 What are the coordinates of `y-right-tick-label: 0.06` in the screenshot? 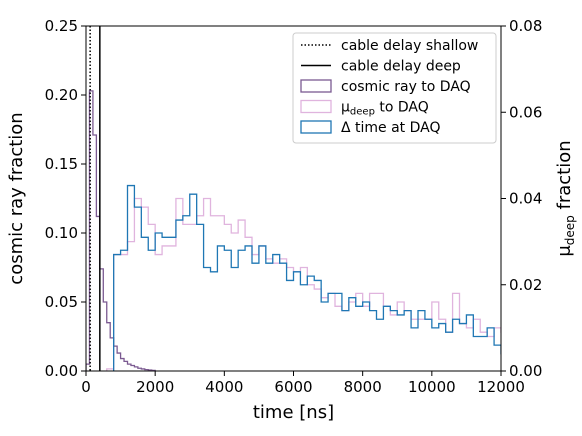 It's located at (525, 112).